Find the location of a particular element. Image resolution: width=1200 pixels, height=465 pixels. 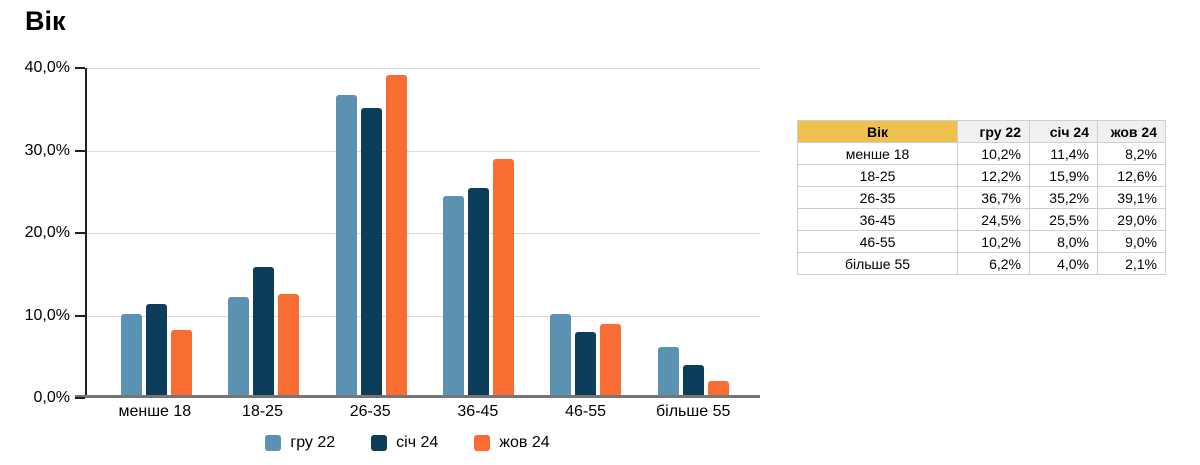

table-row: 18-25 12,2% 15,9% 12,6% is located at coordinates (981, 175).